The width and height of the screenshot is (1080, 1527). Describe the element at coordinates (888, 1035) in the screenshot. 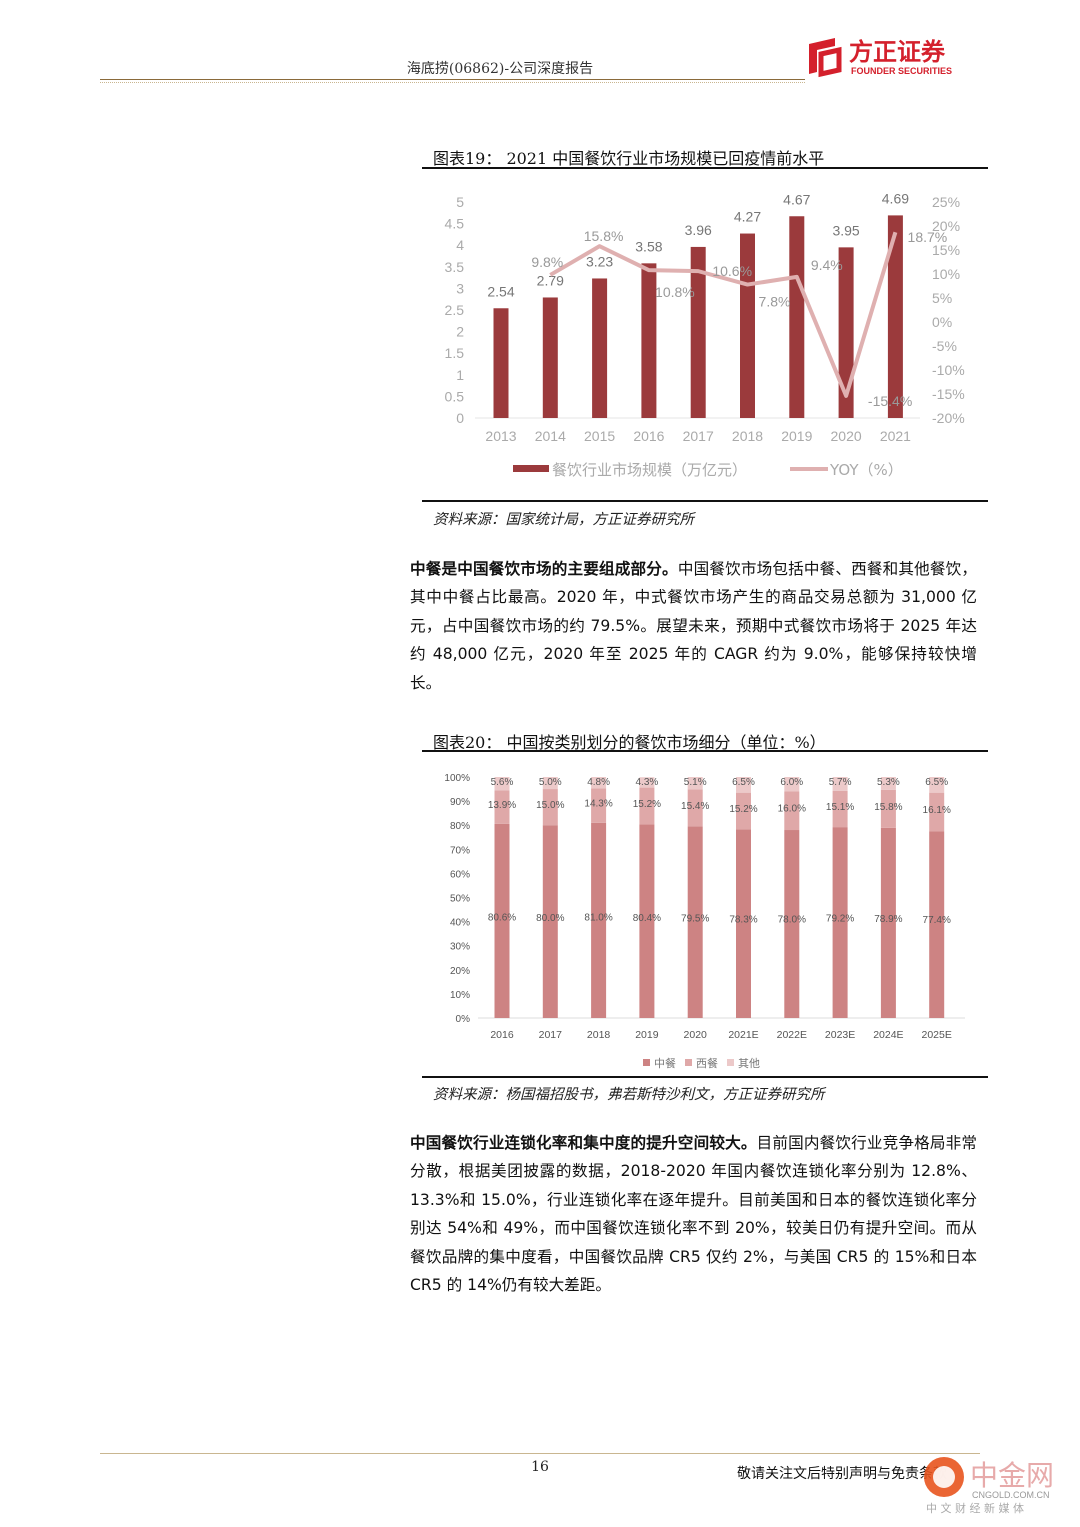

I see `x-tick-label: 2024E` at that location.